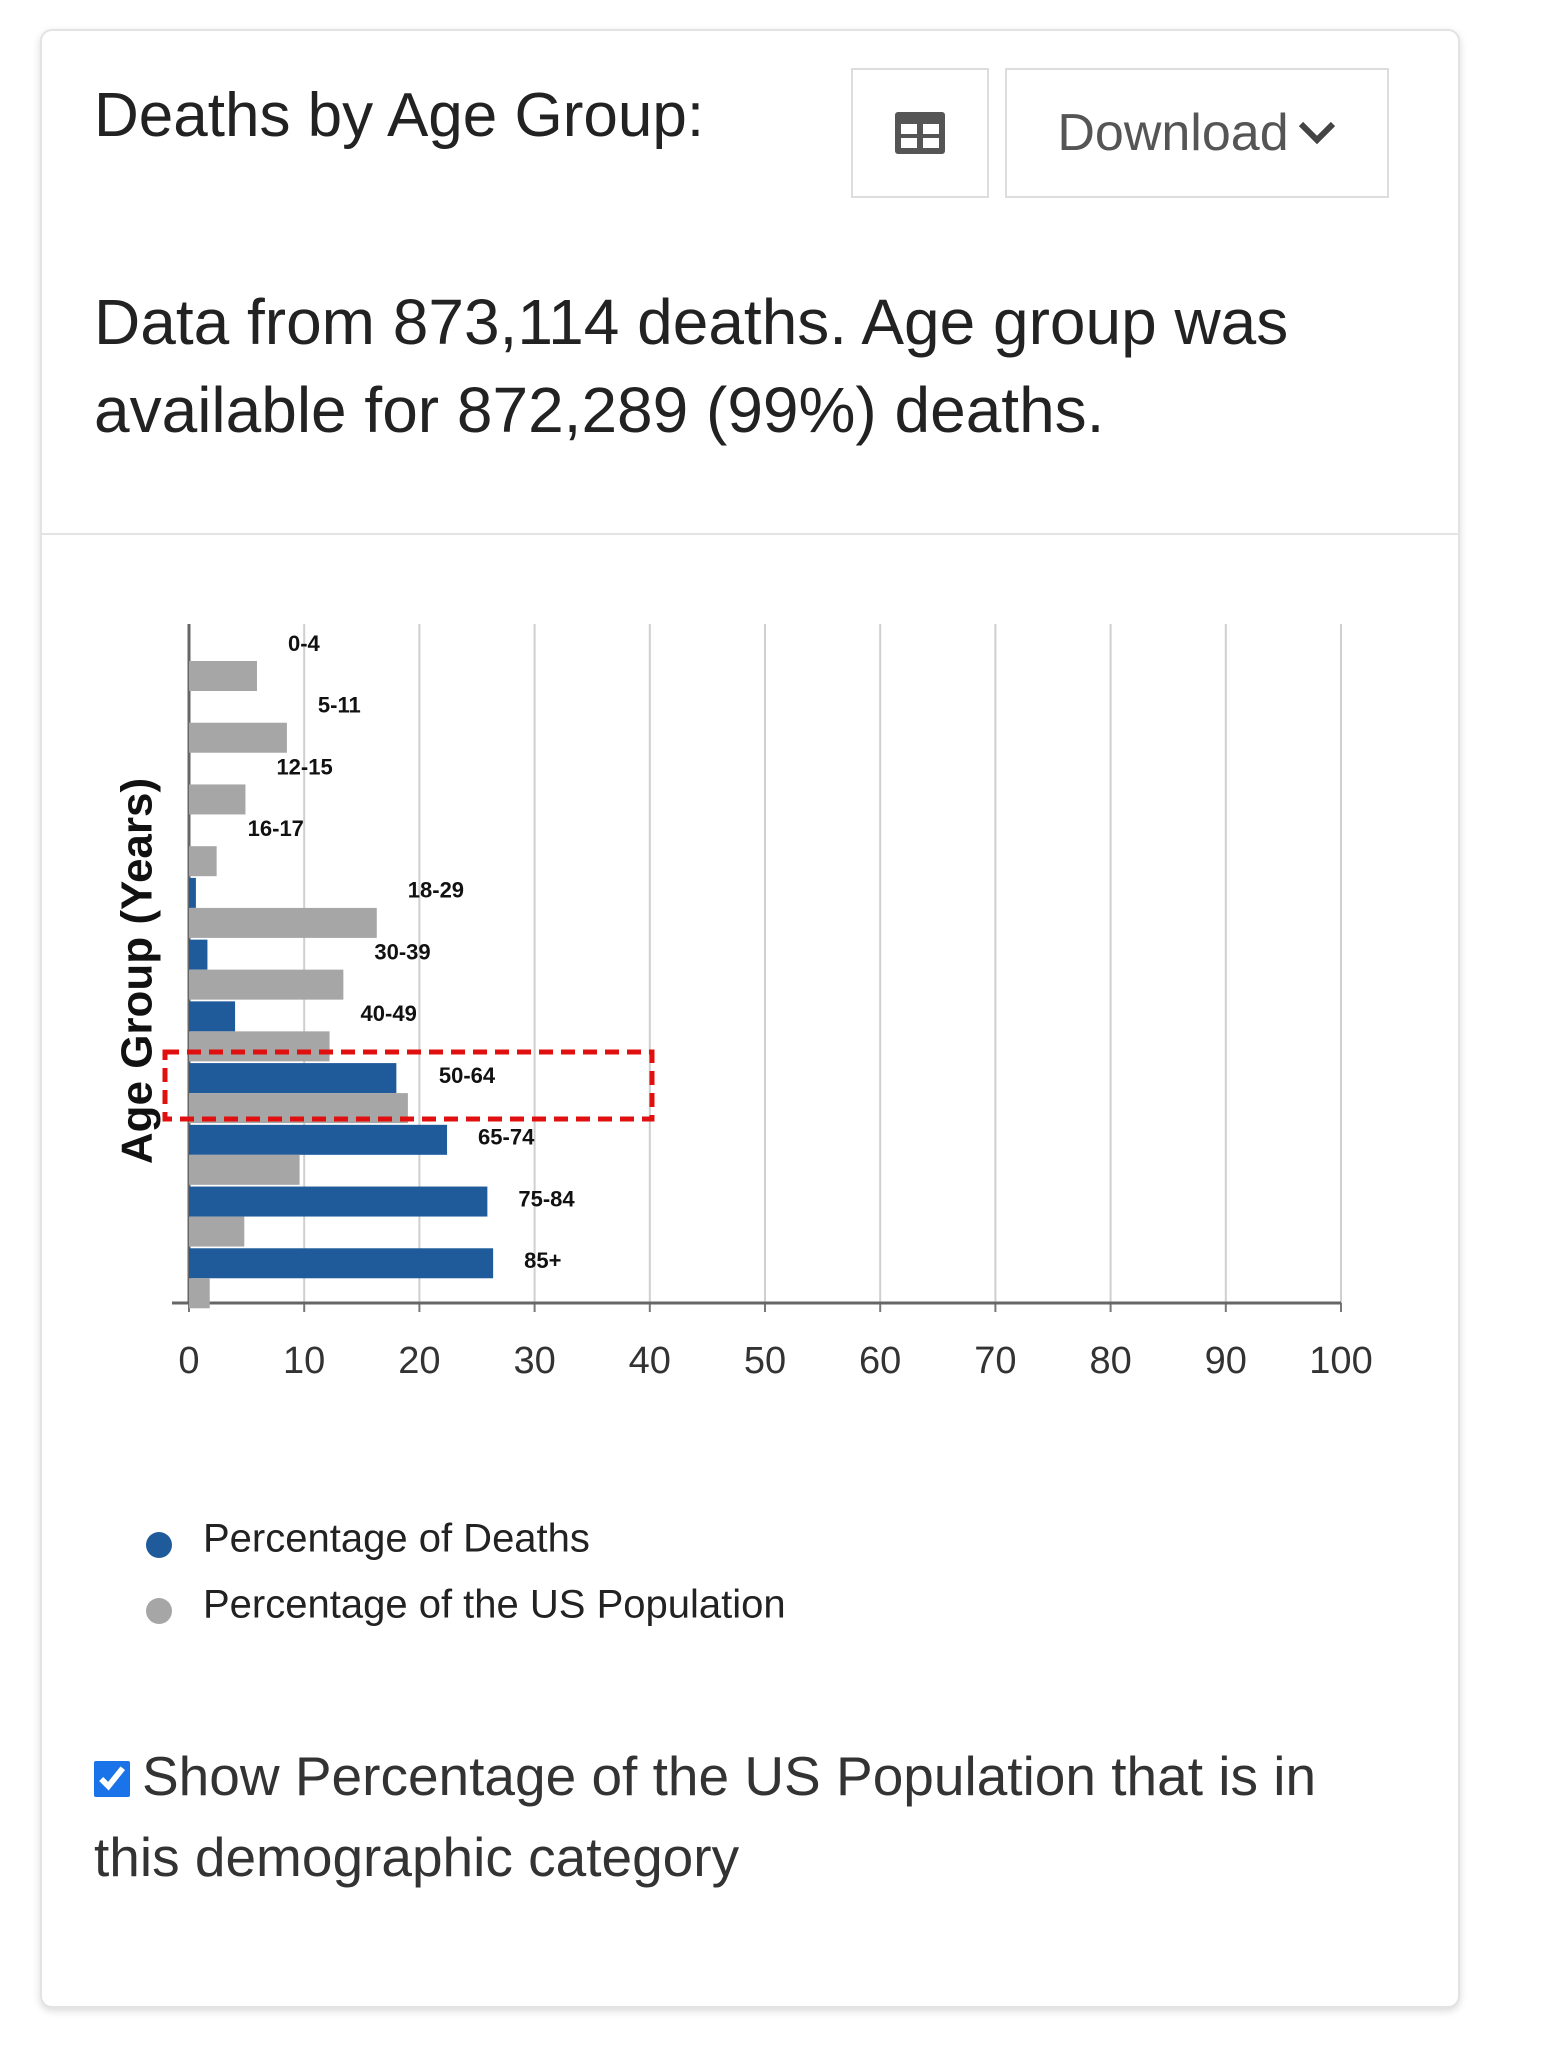 The height and width of the screenshot is (2048, 1560). Describe the element at coordinates (436, 890) in the screenshot. I see `category-label: 18-29` at that location.